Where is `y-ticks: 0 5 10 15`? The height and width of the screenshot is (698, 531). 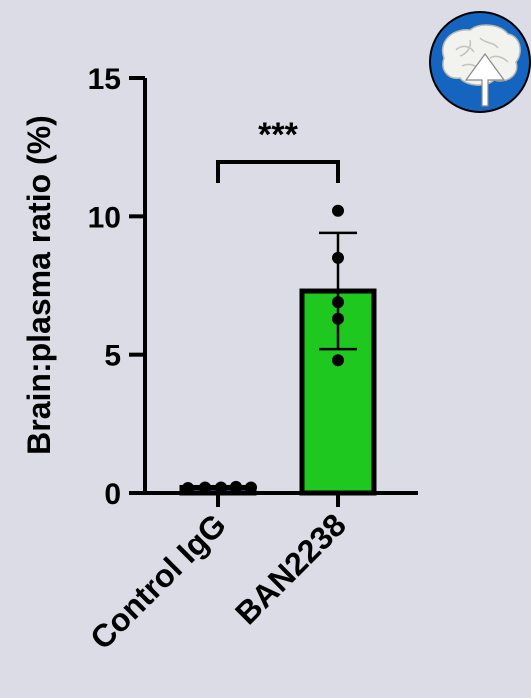
y-ticks: 0 5 10 15 is located at coordinates (116, 287).